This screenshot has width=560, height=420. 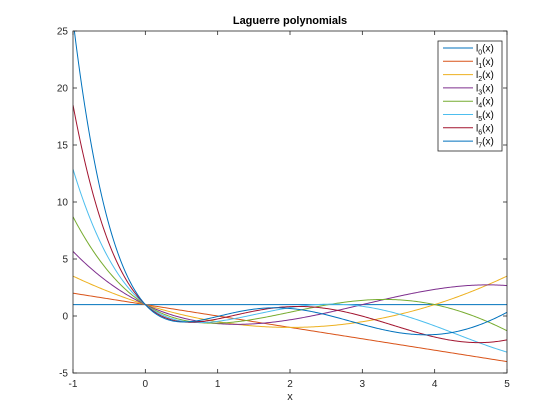 I want to click on legend-label-subscript: 5, so click(x=480, y=119).